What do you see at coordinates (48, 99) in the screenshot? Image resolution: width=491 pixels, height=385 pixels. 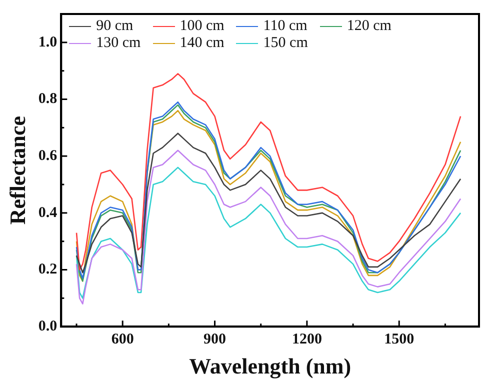 I see `y-tick-label: 0.8` at bounding box center [48, 99].